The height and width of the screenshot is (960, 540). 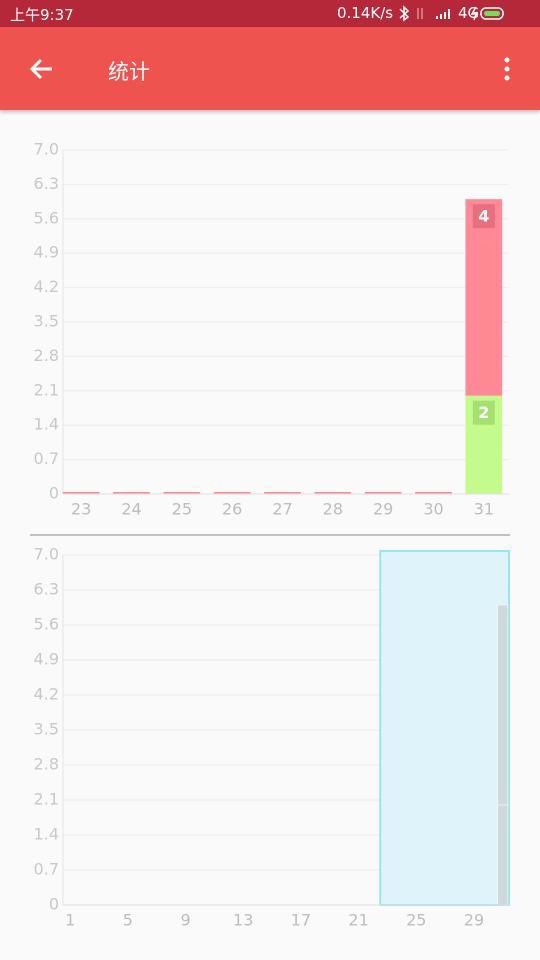 What do you see at coordinates (469, 13) in the screenshot?
I see `network: 4G` at bounding box center [469, 13].